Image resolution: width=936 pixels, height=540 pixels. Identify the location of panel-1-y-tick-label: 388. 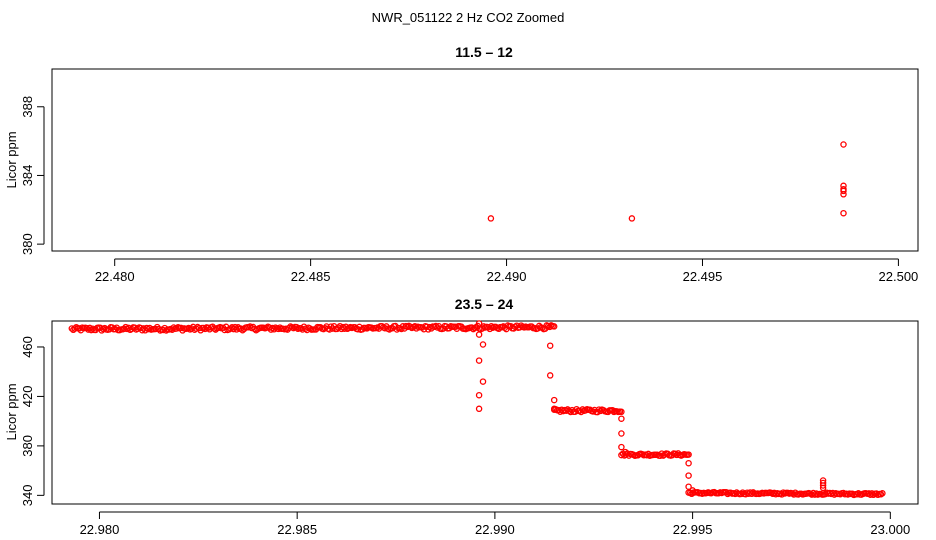
(27, 107).